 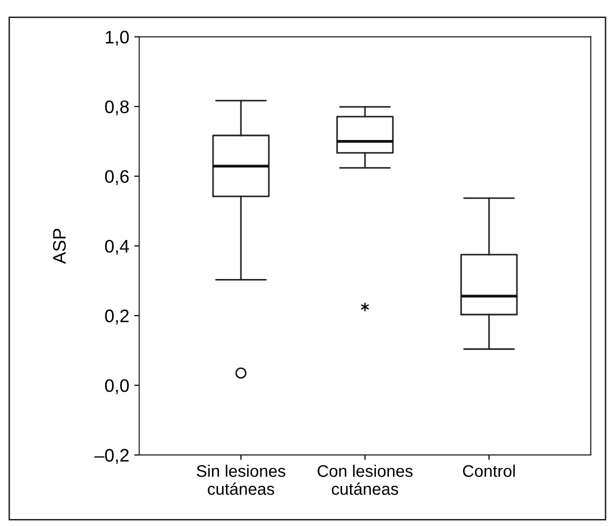 I want to click on y-tick-label: 0,8, so click(x=117, y=108).